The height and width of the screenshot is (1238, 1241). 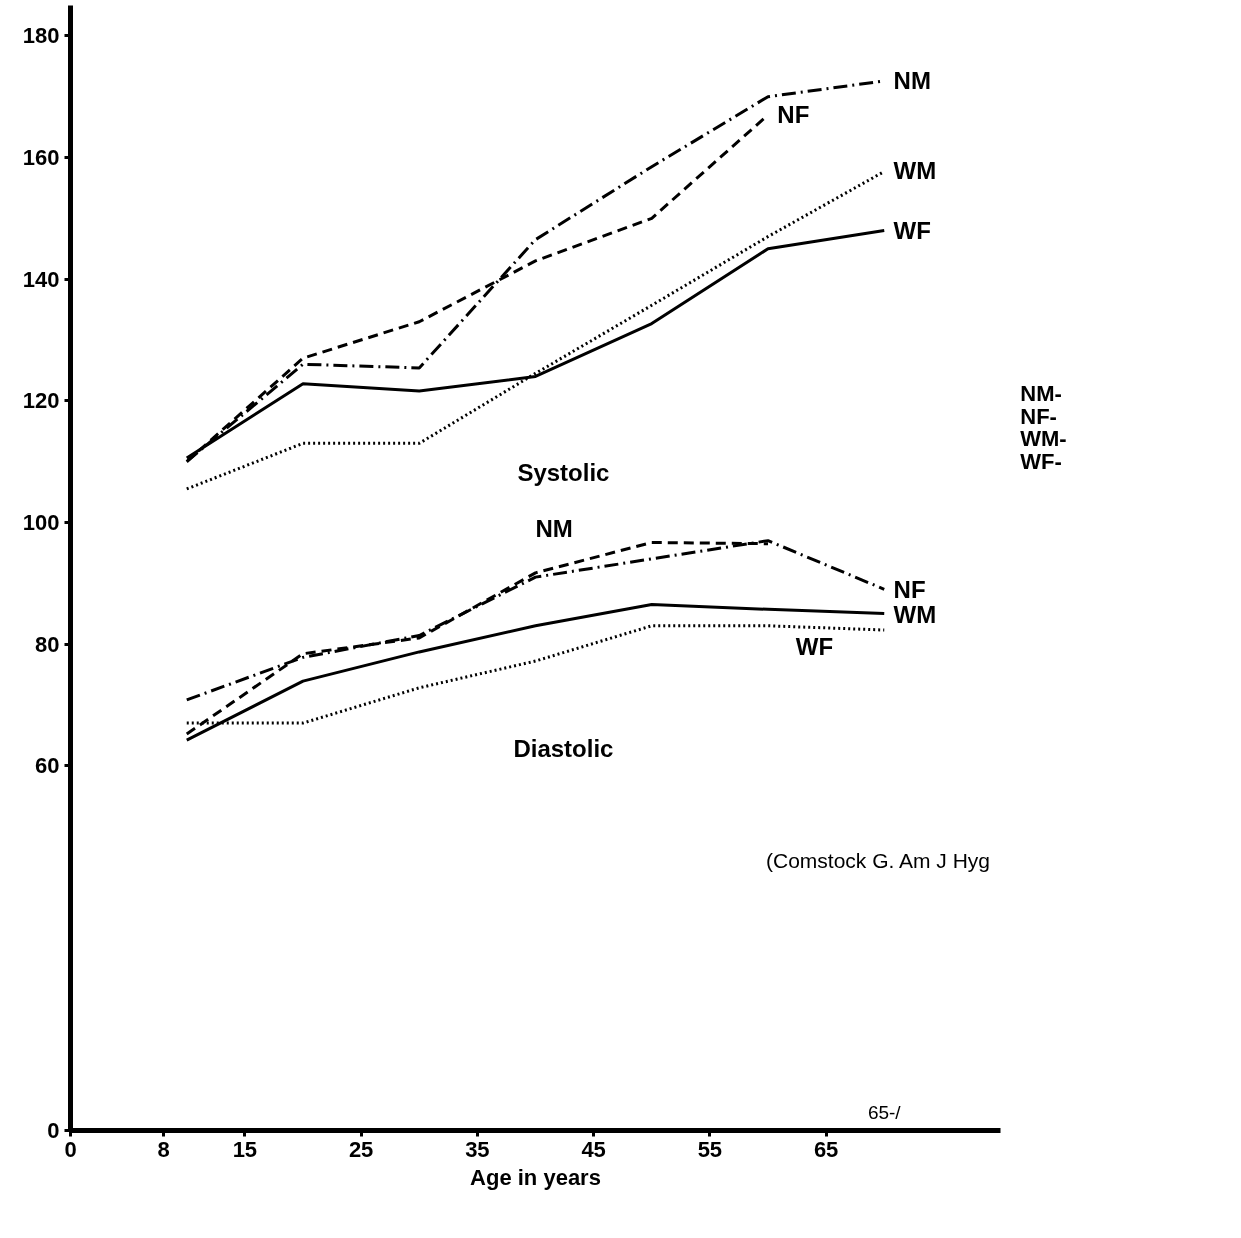 What do you see at coordinates (47, 644) in the screenshot?
I see `y-tick-label: 80` at bounding box center [47, 644].